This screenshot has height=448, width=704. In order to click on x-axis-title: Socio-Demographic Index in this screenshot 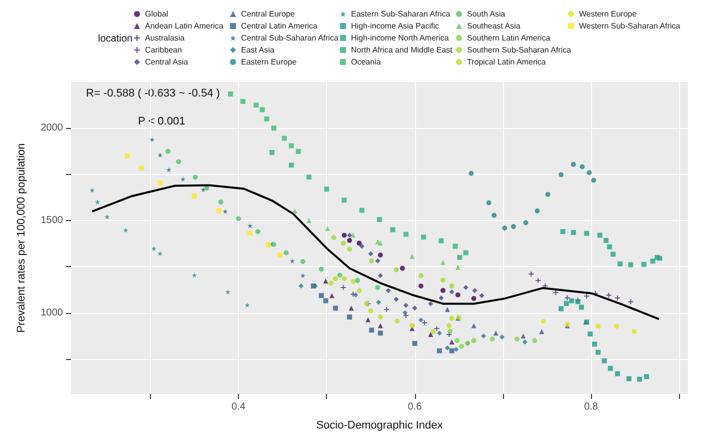, I will do `click(380, 426)`.